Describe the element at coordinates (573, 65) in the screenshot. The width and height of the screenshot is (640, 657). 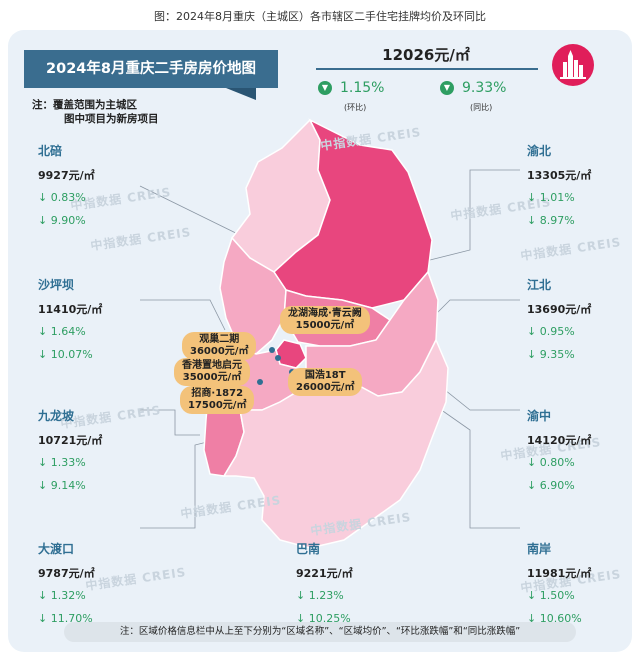
I see `city-skyline-icon` at that location.